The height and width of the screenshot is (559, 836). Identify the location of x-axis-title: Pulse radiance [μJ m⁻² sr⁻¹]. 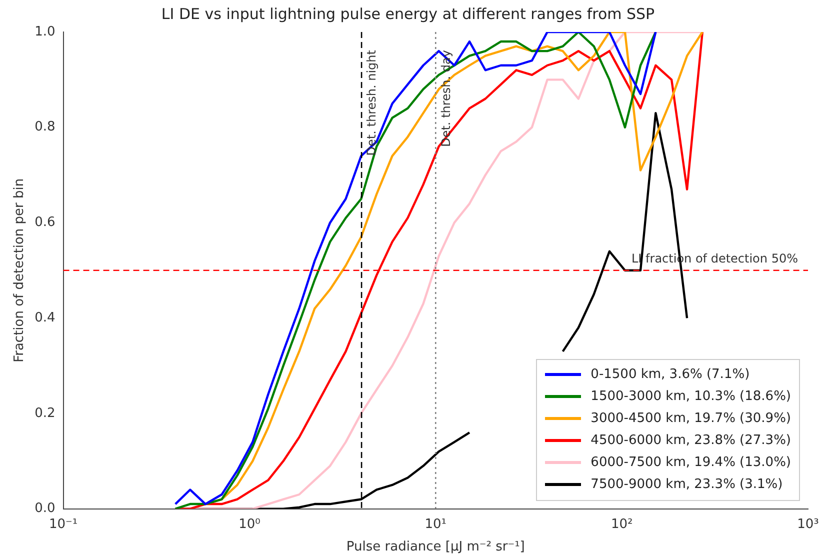
(435, 547).